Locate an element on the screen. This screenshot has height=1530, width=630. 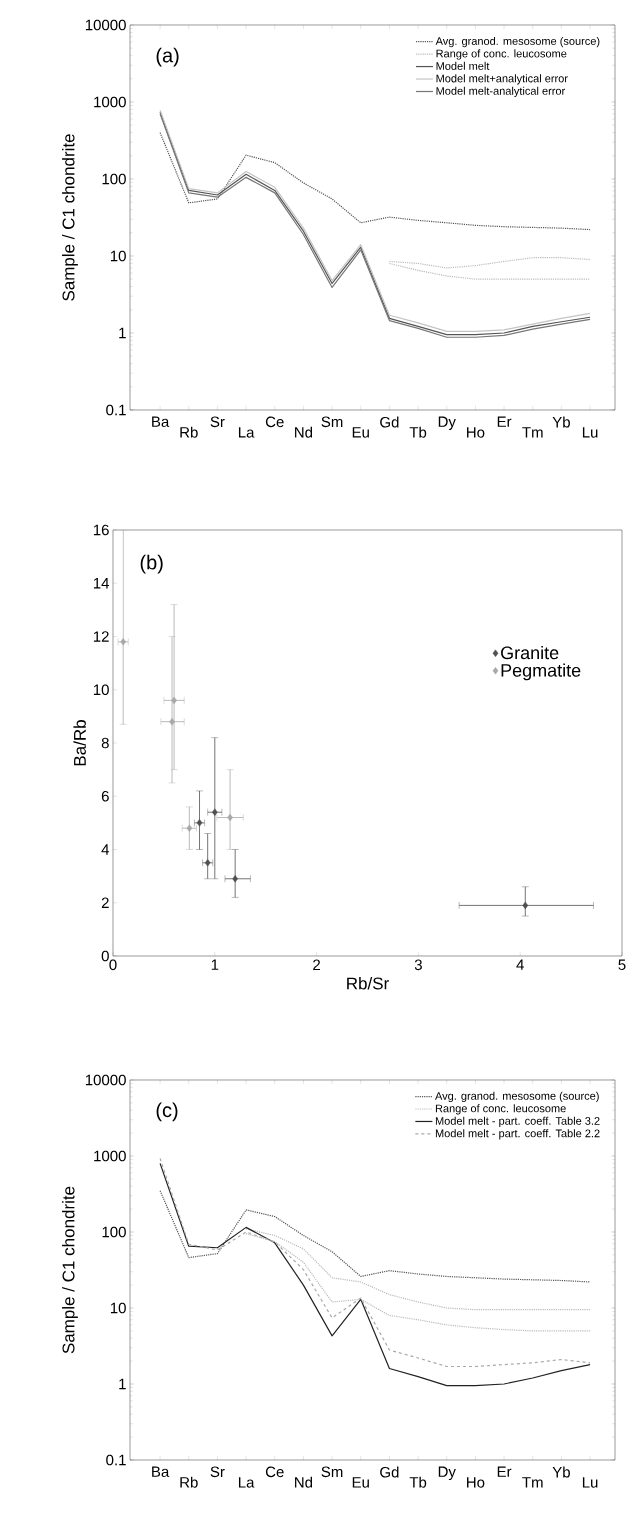
y-axis-title: Ba/Rb is located at coordinates (80, 743).